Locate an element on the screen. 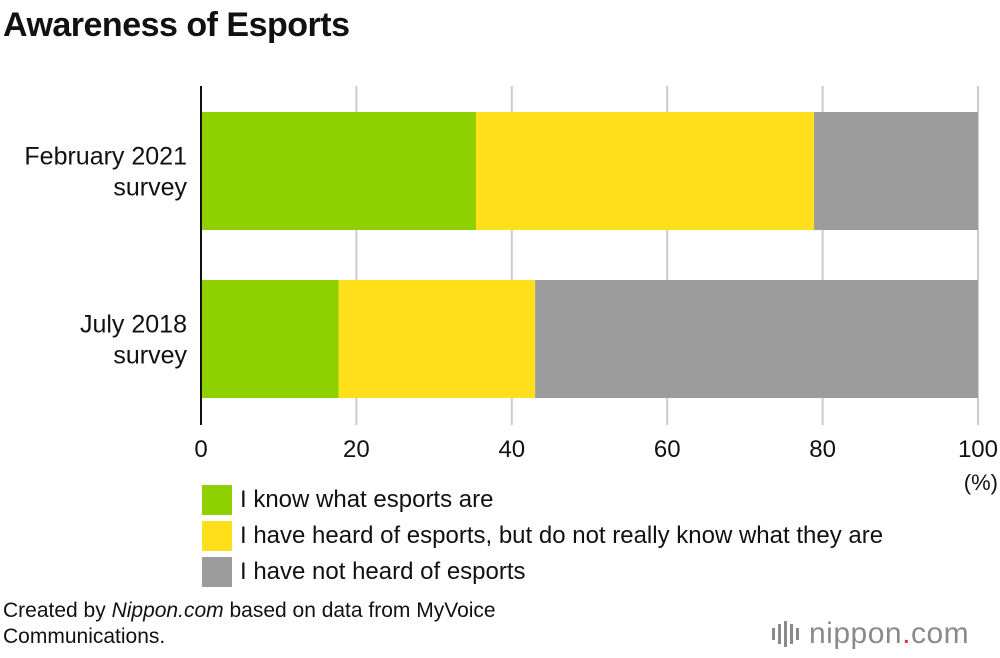 The width and height of the screenshot is (1000, 658). x-tick-label: 100 is located at coordinates (978, 449).